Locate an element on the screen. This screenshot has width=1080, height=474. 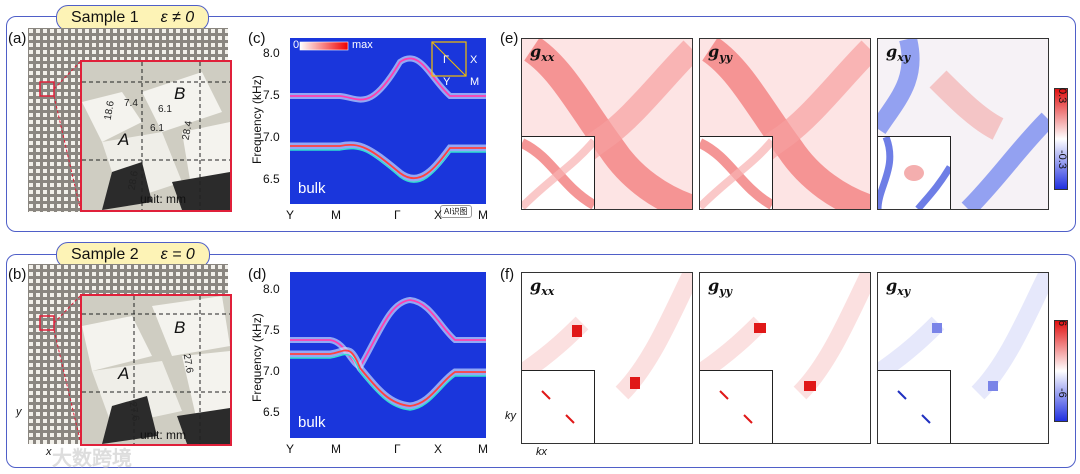
sample-1-zoom is located at coordinates (156, 136).